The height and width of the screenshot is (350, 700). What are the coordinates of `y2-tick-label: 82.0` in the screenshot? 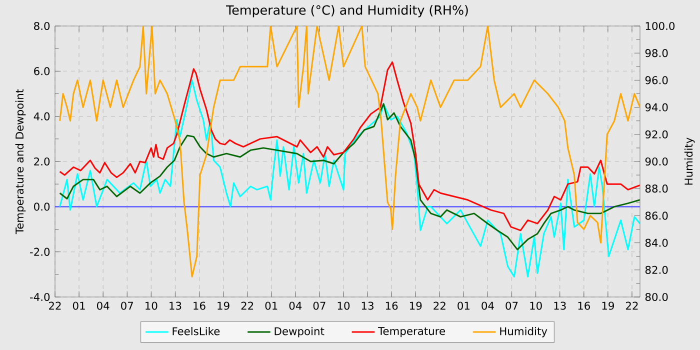 It's located at (656, 270).